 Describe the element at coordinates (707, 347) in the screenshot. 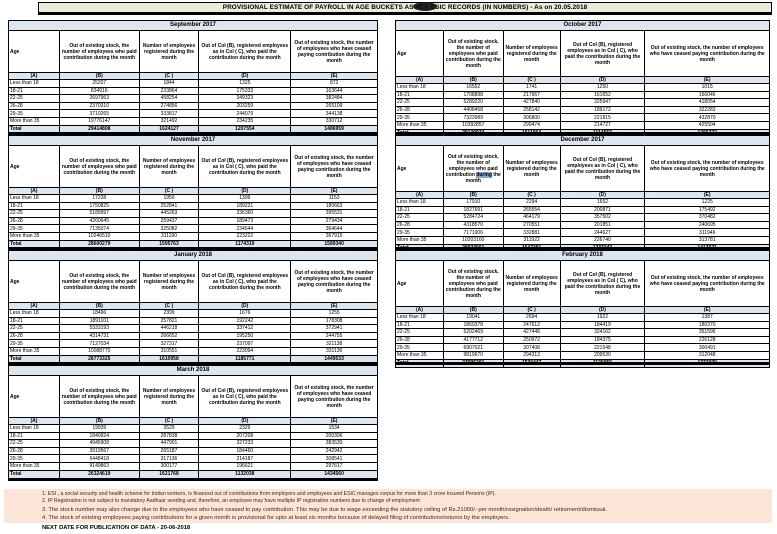

I see `cell-value: 300491` at that location.